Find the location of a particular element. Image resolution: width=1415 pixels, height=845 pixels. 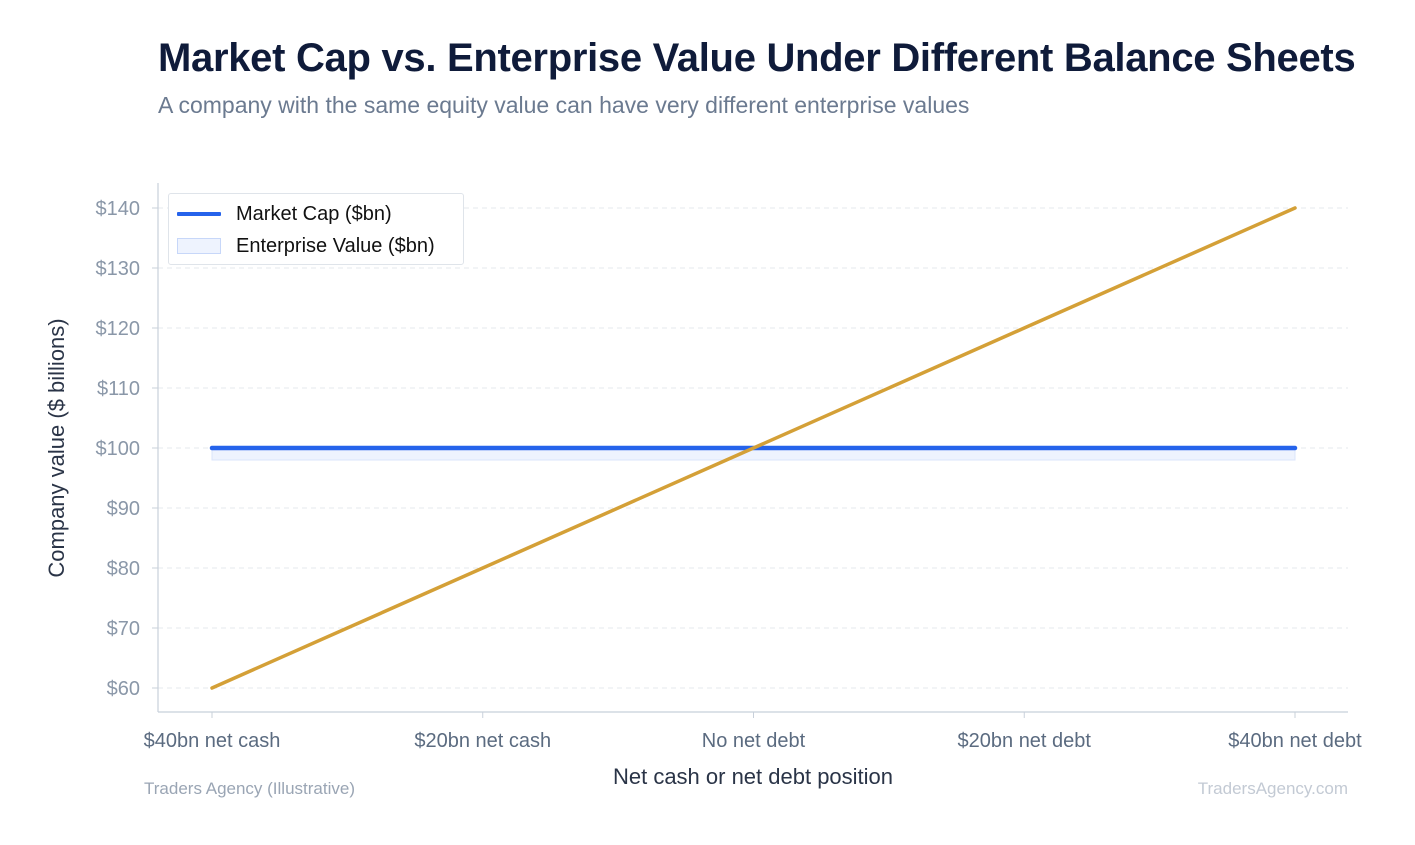

legend-label-market-cap: Market Cap ($bn) is located at coordinates (314, 213).